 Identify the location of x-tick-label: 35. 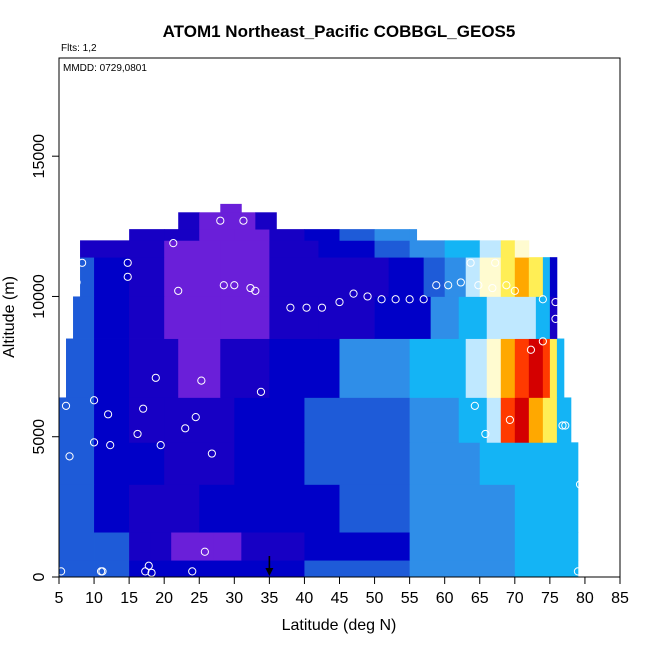
(269, 598).